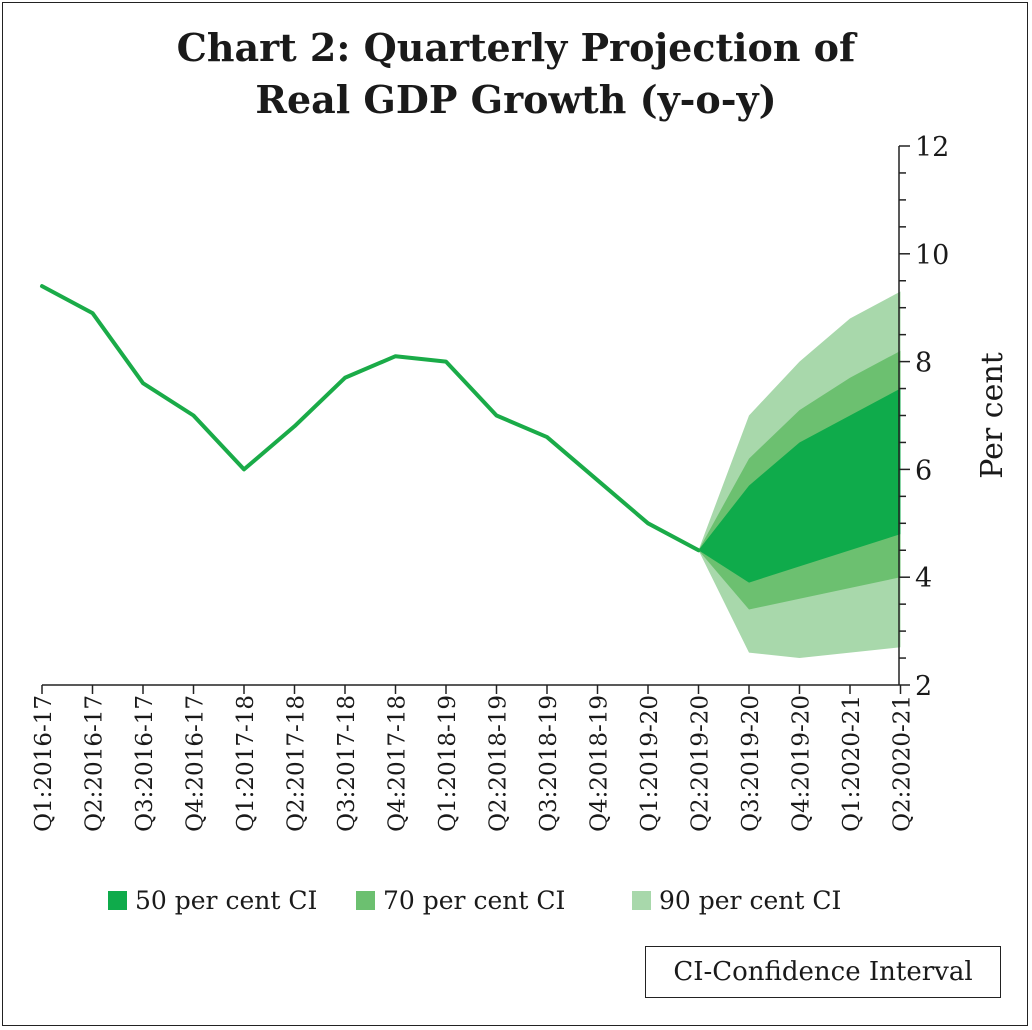  I want to click on legend-label-ci90: 90 per cent CI, so click(750, 900).